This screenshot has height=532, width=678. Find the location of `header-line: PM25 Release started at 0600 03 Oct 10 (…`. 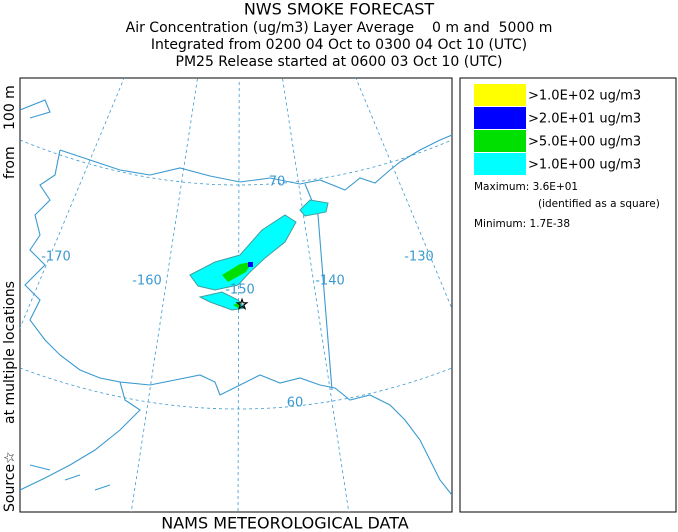

header-line: PM25 Release started at 0600 03 Oct 10 (… is located at coordinates (339, 62).